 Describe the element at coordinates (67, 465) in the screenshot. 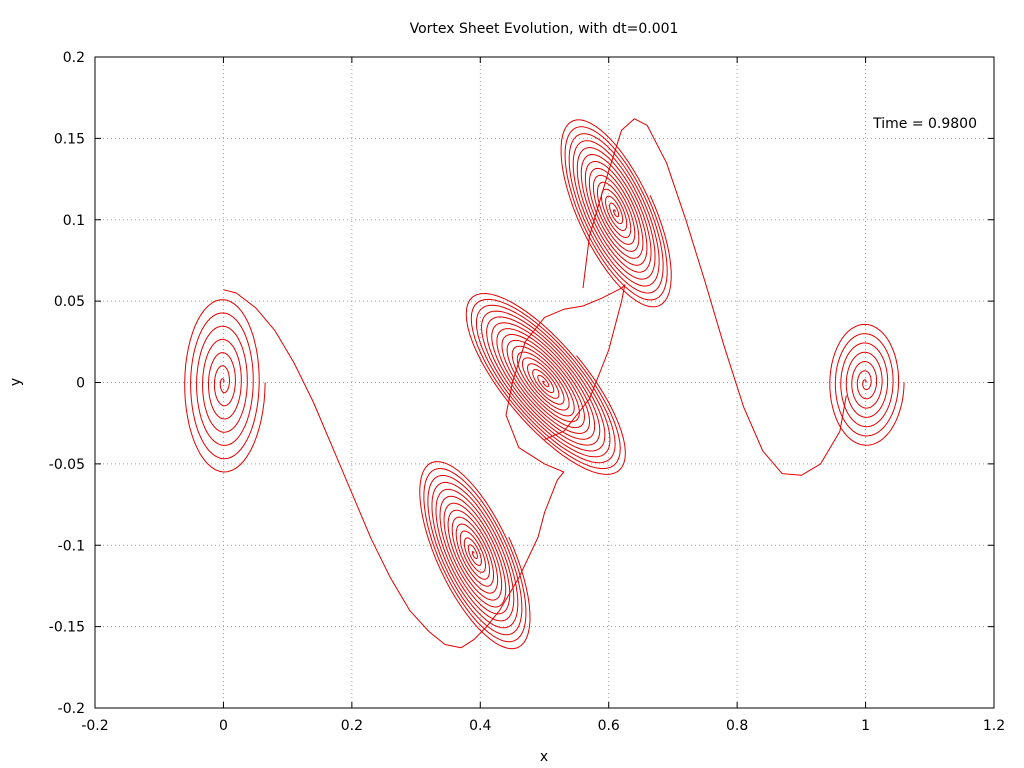

I see `y-tick-label: -0.05` at that location.